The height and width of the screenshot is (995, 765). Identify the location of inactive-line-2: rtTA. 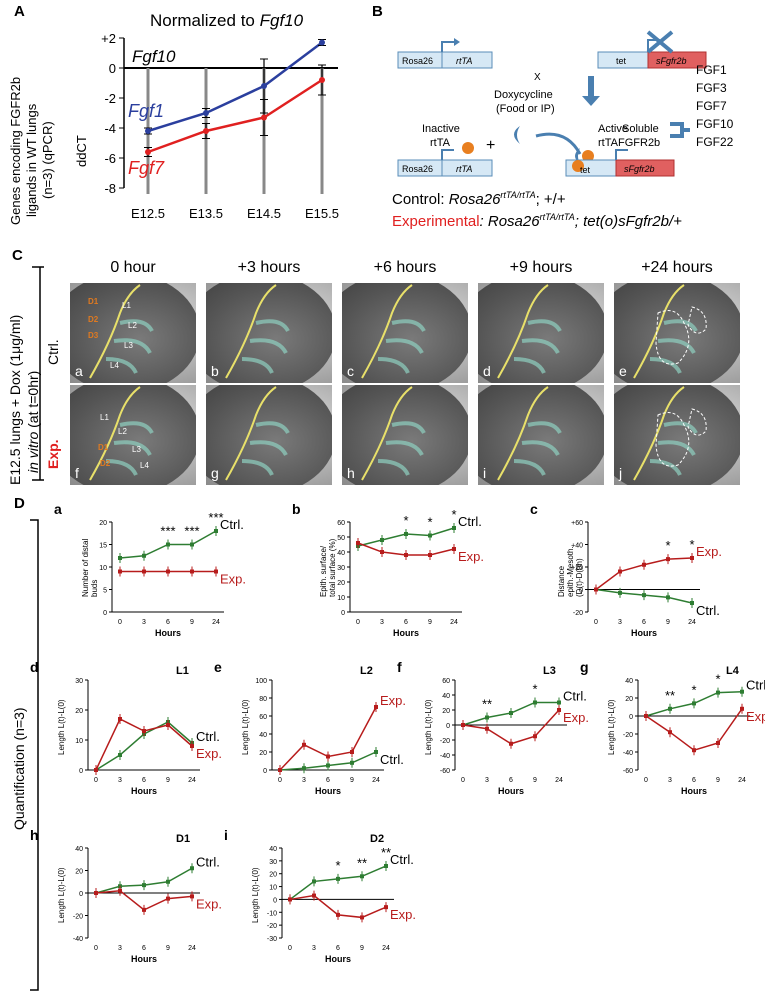
(440, 143).